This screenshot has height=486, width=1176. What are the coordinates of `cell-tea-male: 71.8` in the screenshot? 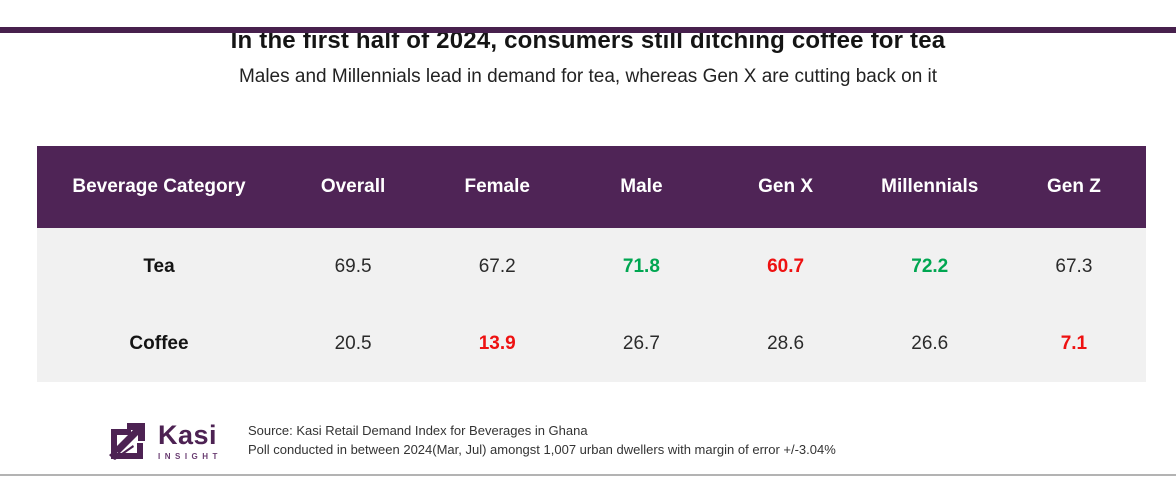 It's located at (641, 266).